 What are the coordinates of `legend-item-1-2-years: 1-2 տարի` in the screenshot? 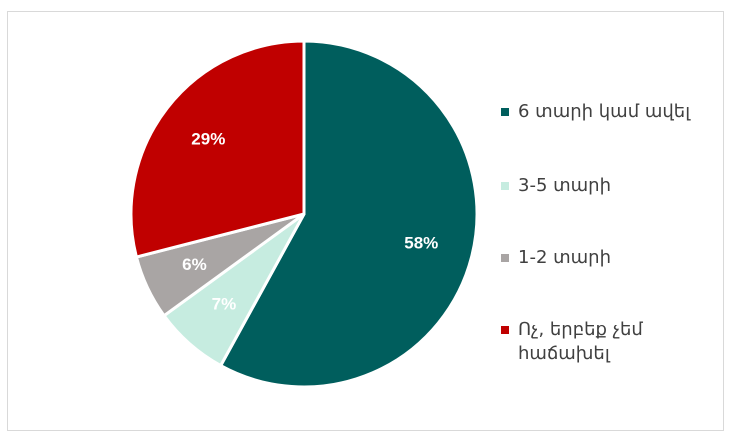 It's located at (599, 258).